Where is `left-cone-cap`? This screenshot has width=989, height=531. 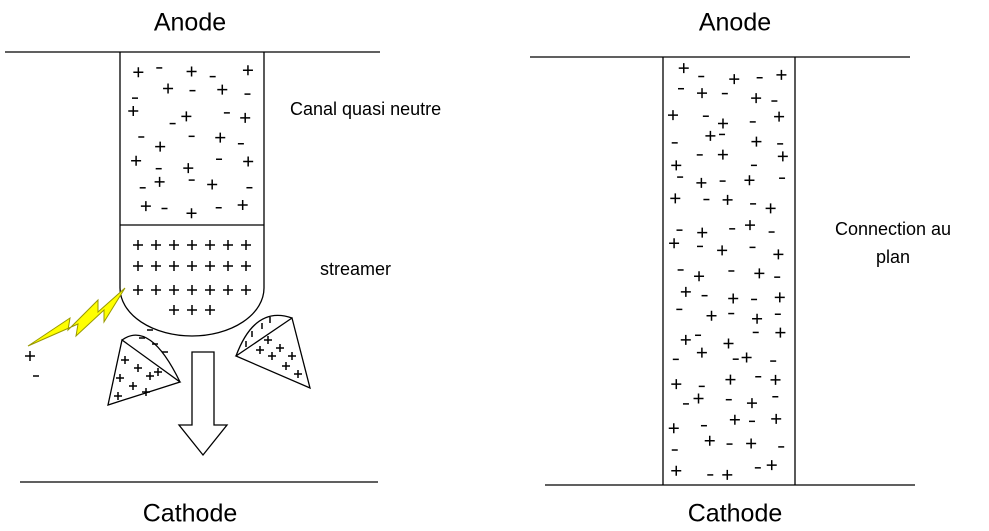 left-cone-cap is located at coordinates (151, 358).